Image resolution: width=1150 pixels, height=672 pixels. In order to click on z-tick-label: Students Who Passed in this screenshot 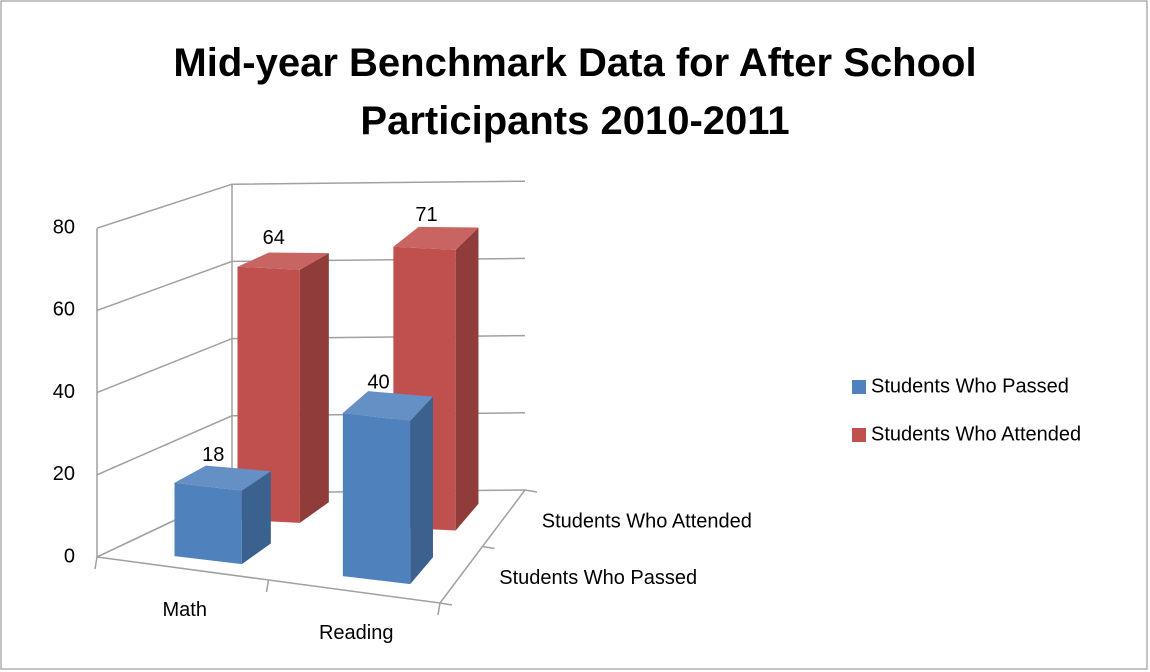, I will do `click(598, 578)`.